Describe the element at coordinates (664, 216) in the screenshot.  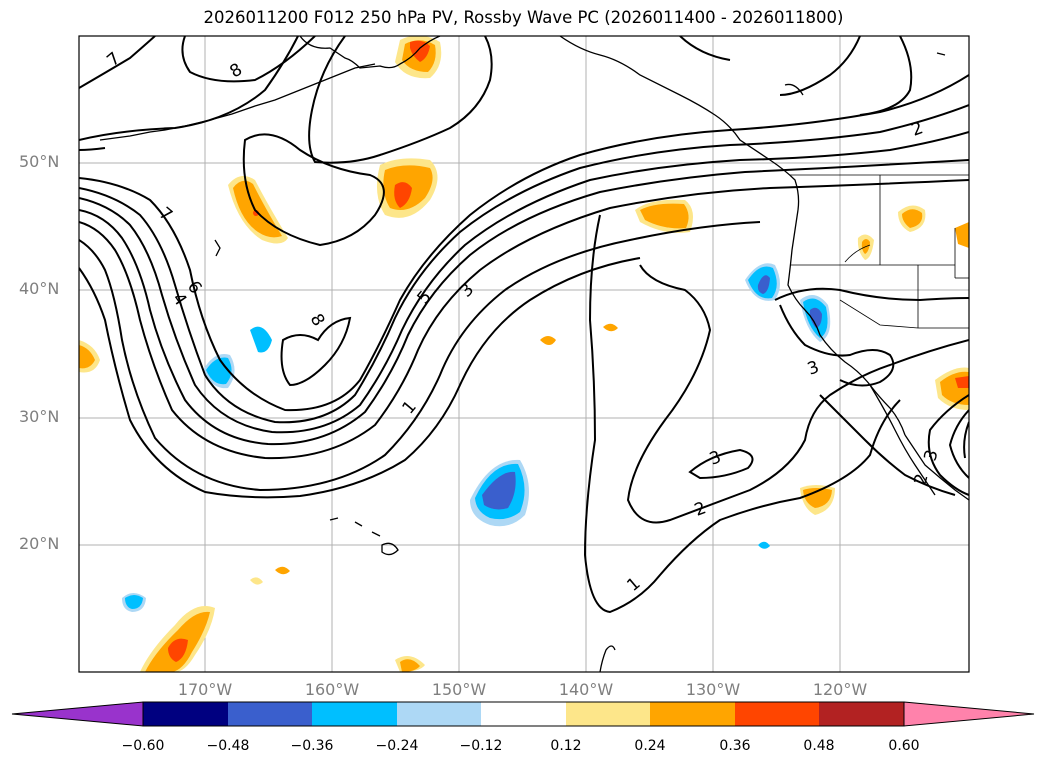
I see `anomaly-patch-offshore` at that location.